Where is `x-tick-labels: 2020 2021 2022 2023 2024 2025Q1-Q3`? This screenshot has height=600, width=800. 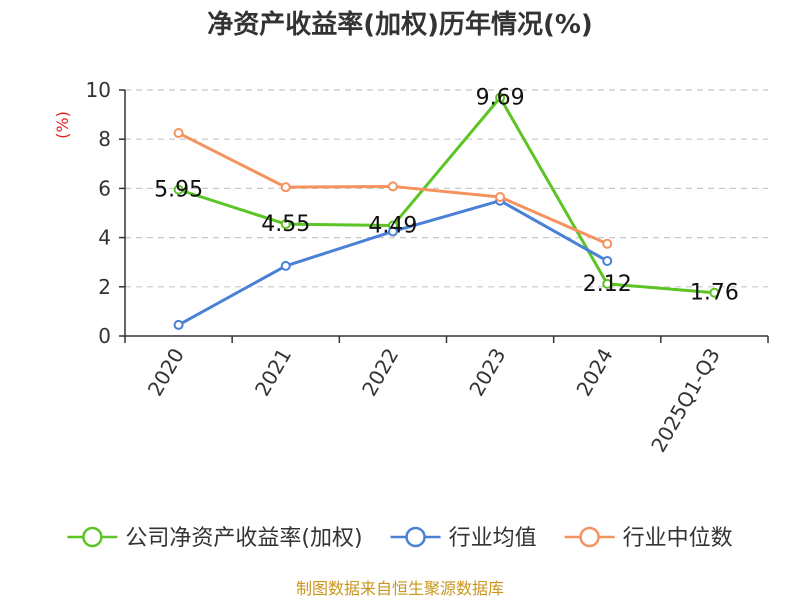
x-tick-labels: 2020 2021 2022 2023 2024 2025Q1-Q3 is located at coordinates (434, 400).